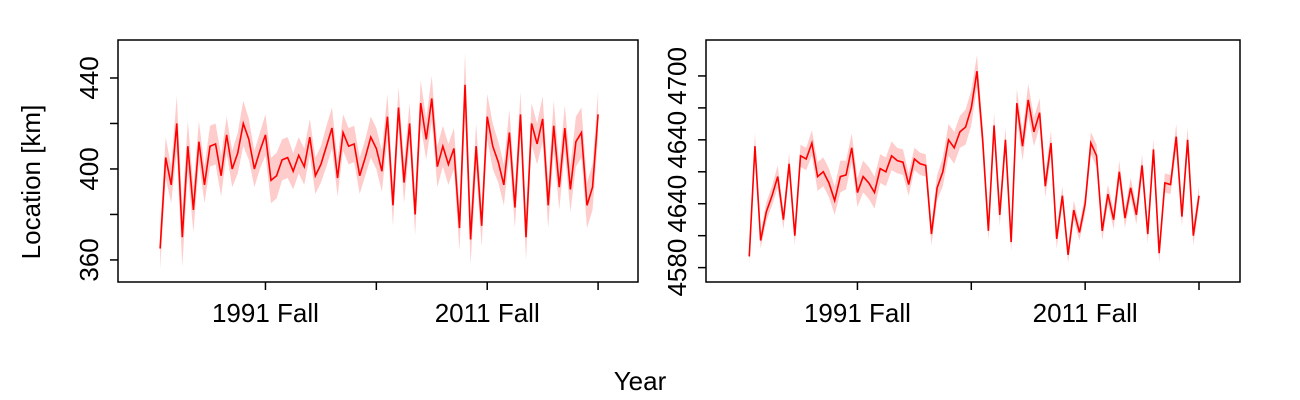  What do you see at coordinates (677, 76) in the screenshot?
I see `y-tick-label: 4700` at bounding box center [677, 76].